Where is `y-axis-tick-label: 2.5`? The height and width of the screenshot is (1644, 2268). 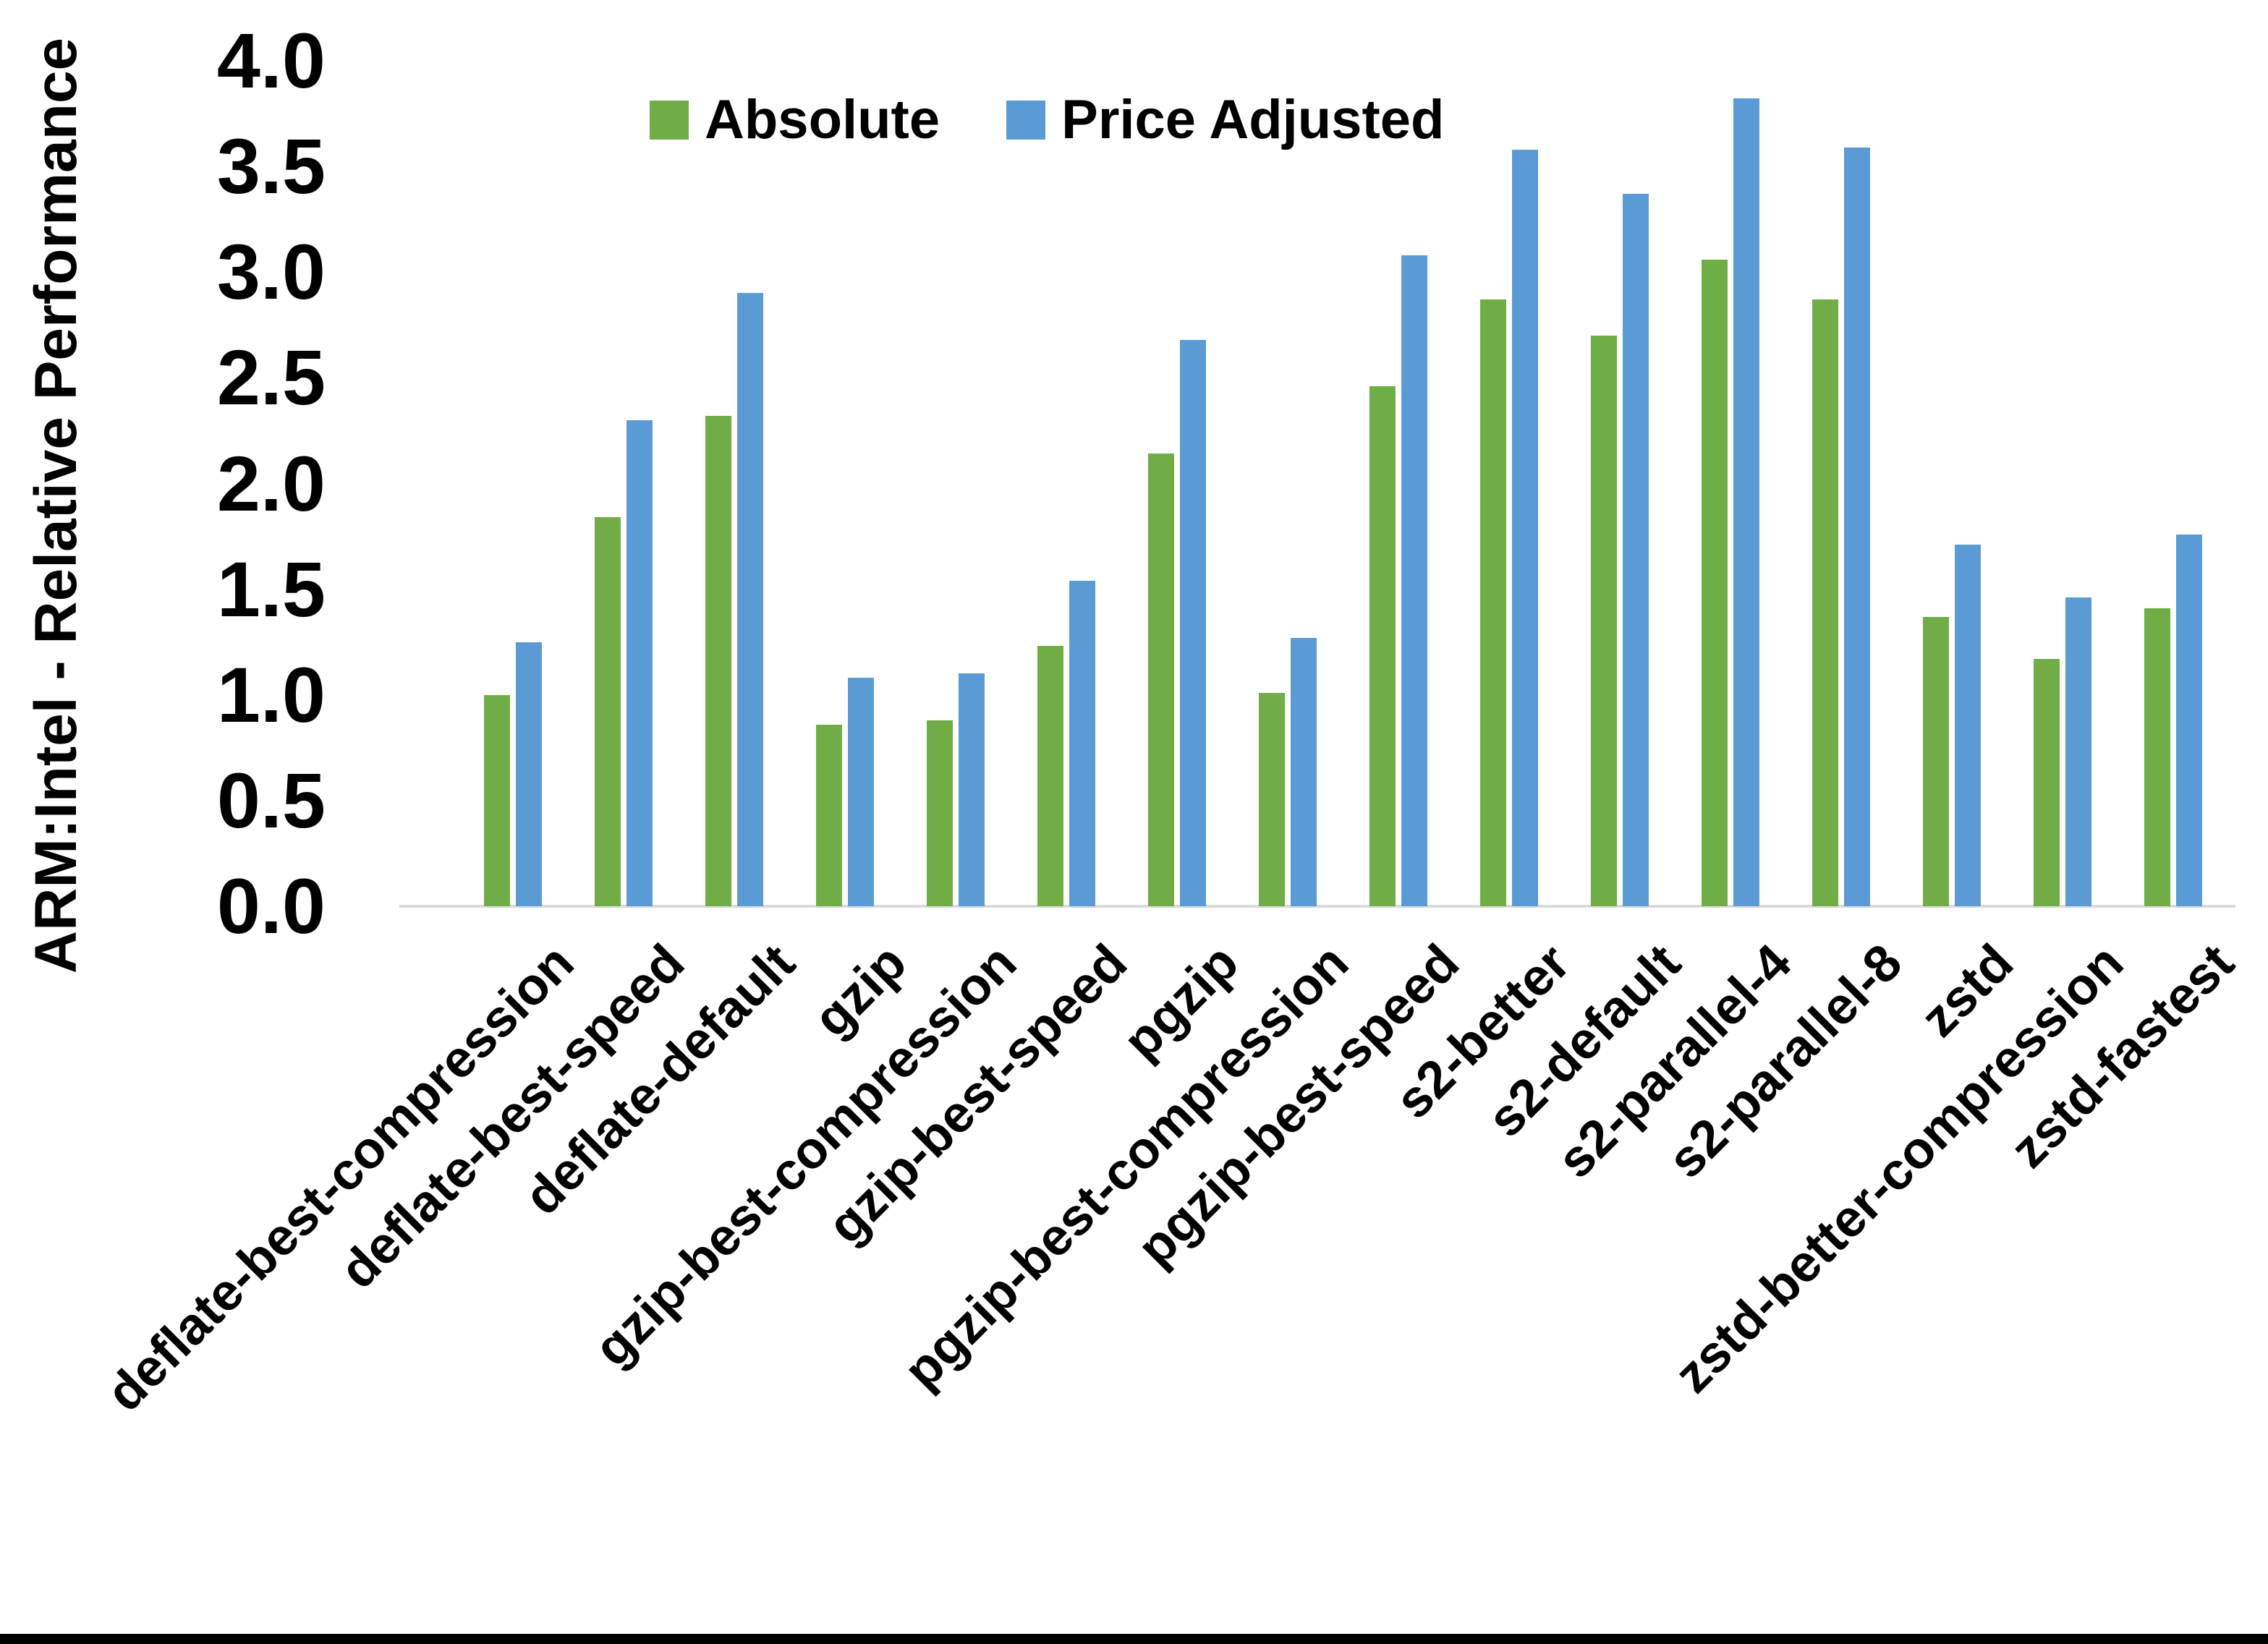
y-axis-tick-label: 2.5 is located at coordinates (271, 377).